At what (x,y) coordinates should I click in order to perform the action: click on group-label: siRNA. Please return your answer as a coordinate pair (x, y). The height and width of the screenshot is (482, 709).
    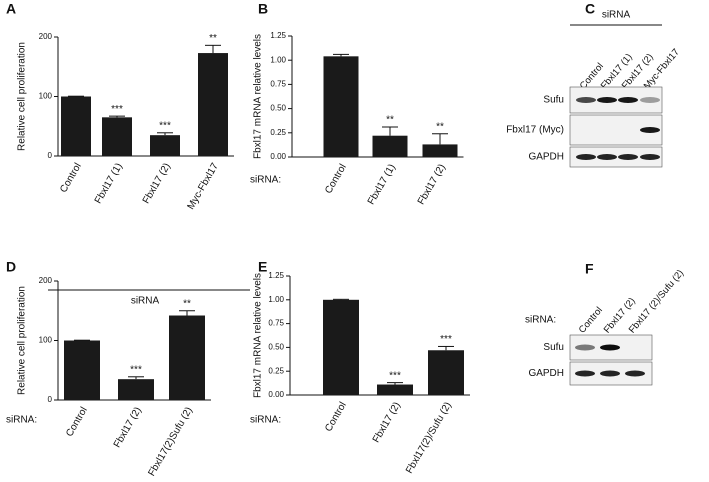
    Looking at the image, I should click on (145, 301).